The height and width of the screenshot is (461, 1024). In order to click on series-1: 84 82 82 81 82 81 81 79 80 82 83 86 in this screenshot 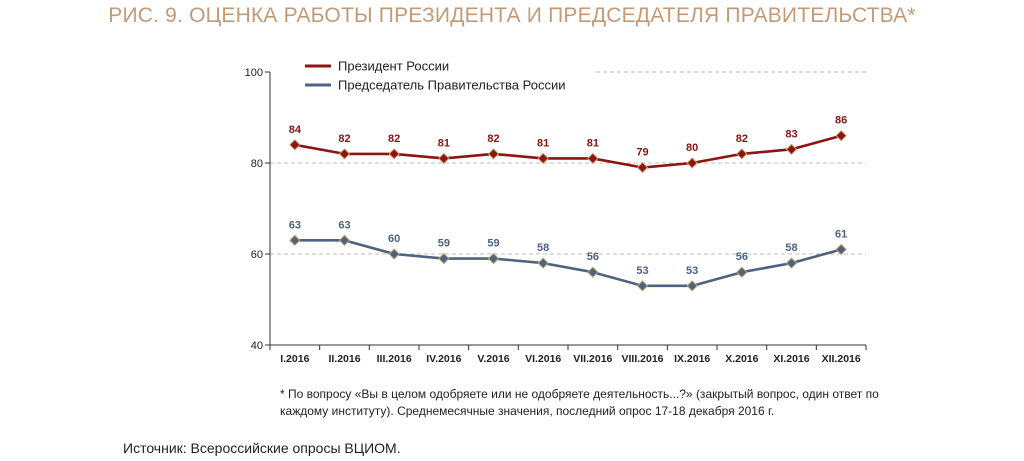, I will do `click(568, 144)`.